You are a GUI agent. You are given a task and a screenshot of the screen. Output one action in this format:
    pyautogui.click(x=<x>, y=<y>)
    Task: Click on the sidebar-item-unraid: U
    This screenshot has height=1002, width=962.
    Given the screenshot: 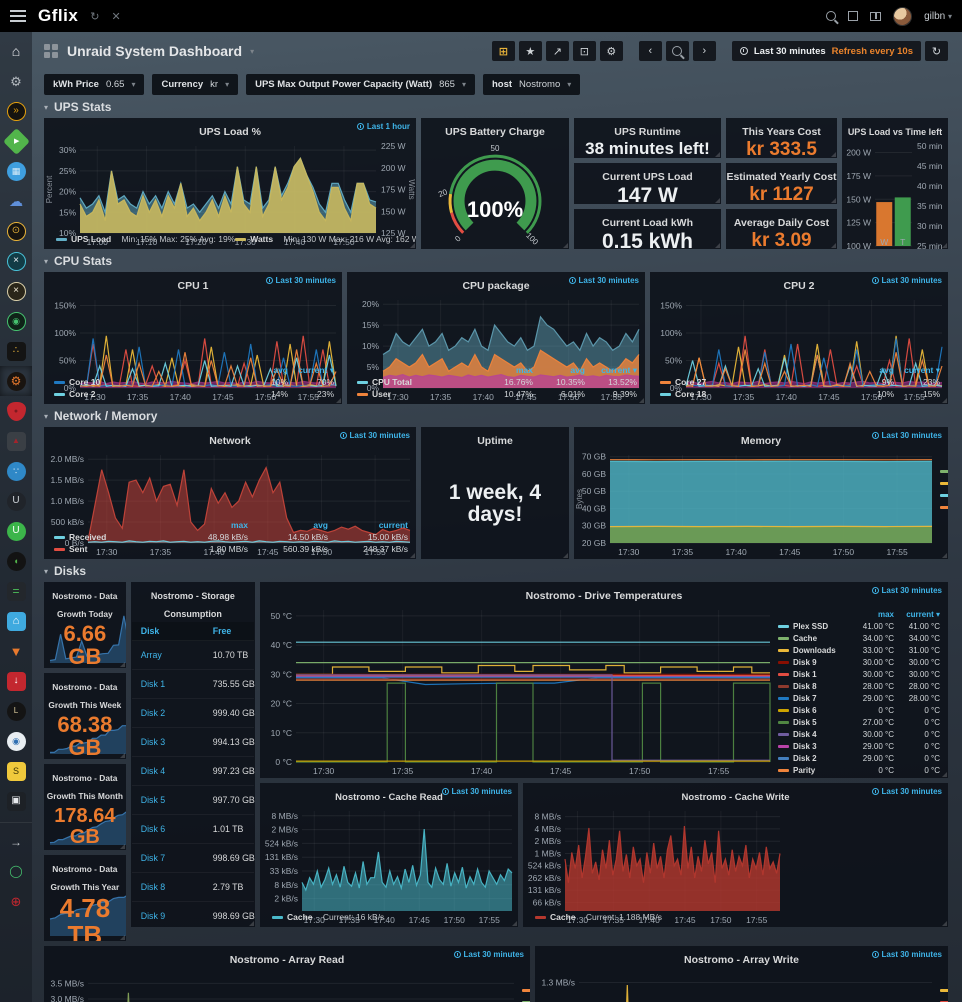 What is the action you would take?
    pyautogui.click(x=16, y=531)
    